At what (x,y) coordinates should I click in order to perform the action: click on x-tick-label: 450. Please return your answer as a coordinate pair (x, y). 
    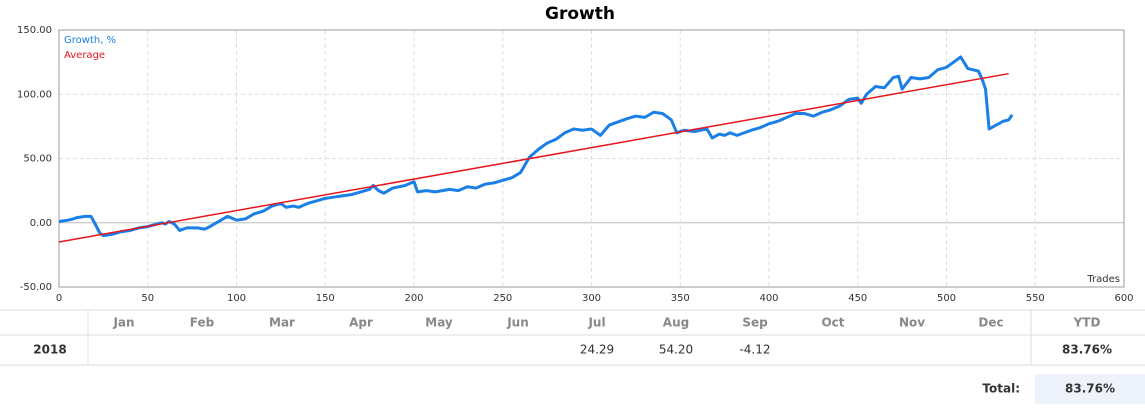
    Looking at the image, I should click on (857, 298).